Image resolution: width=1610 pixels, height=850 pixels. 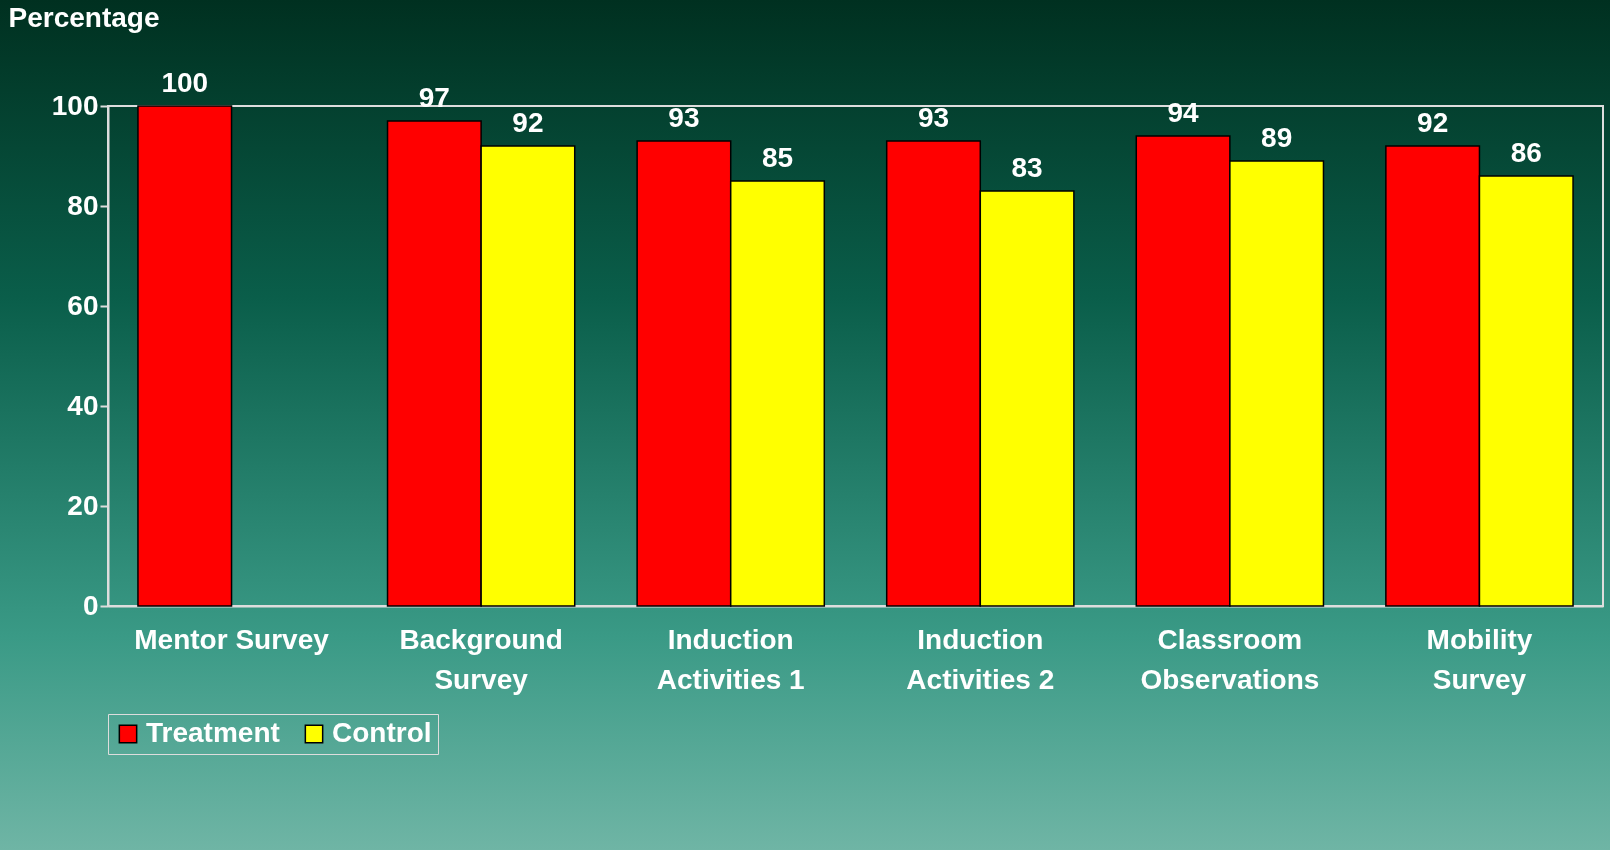 I want to click on legend-label: Control, so click(x=382, y=732).